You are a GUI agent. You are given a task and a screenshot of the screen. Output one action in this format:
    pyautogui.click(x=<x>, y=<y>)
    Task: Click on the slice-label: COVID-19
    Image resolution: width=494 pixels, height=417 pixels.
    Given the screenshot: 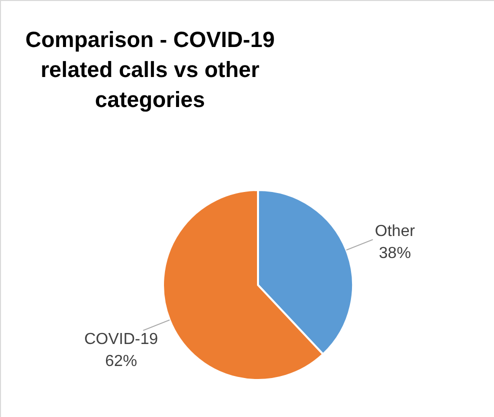 What is the action you would take?
    pyautogui.click(x=121, y=339)
    